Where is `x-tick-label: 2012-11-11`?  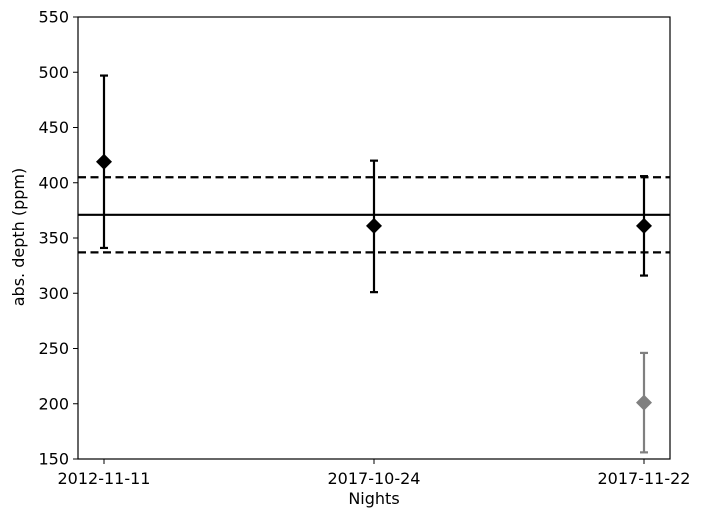 x-tick-label: 2012-11-11 is located at coordinates (104, 478).